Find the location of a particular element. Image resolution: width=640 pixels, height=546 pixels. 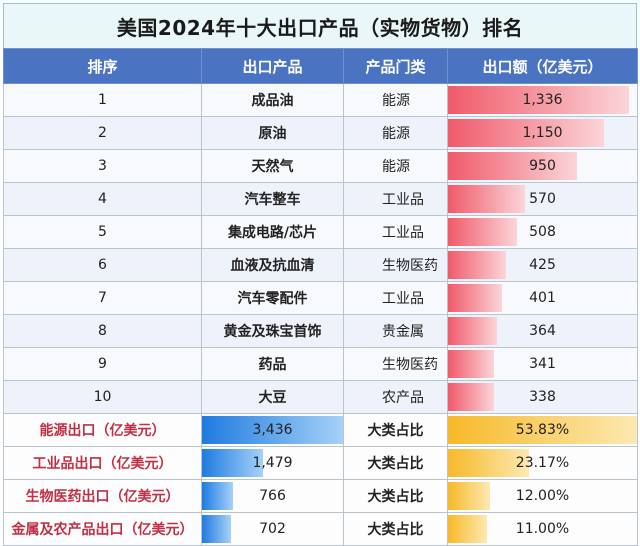

export-value-cell: 341 is located at coordinates (542, 364).